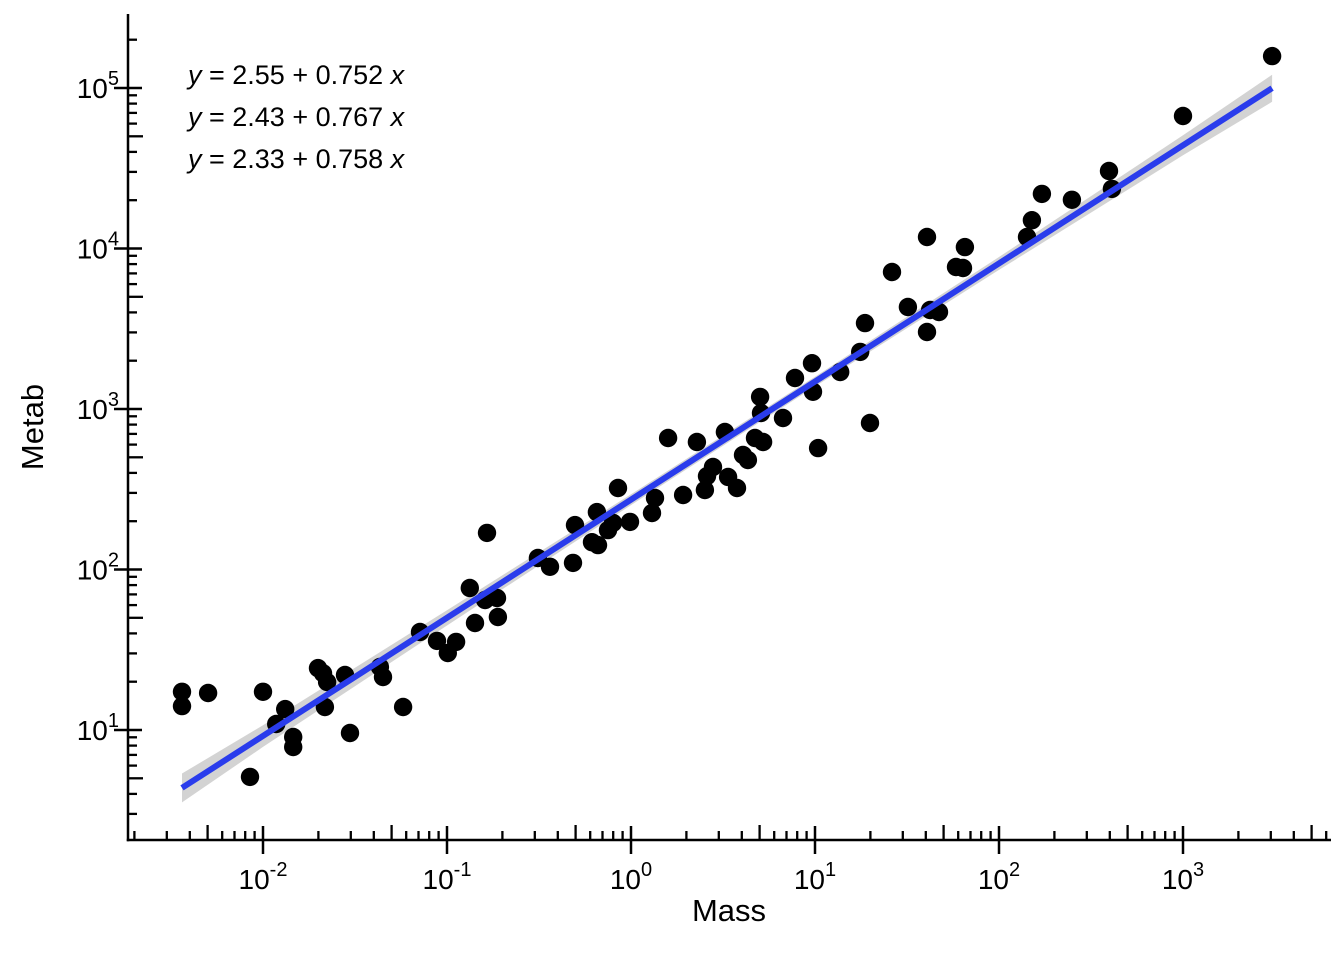  What do you see at coordinates (98, 568) in the screenshot?
I see `y-tick-label: 10²` at bounding box center [98, 568].